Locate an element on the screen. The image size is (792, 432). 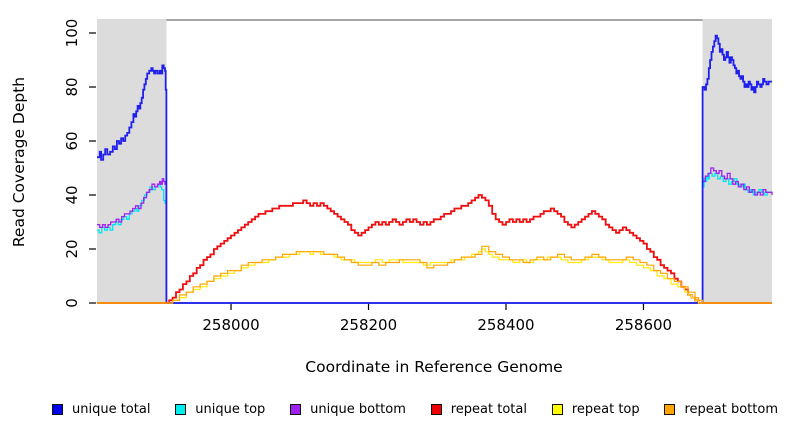
legend-item-repeat-top: repeat top is located at coordinates (595, 409).